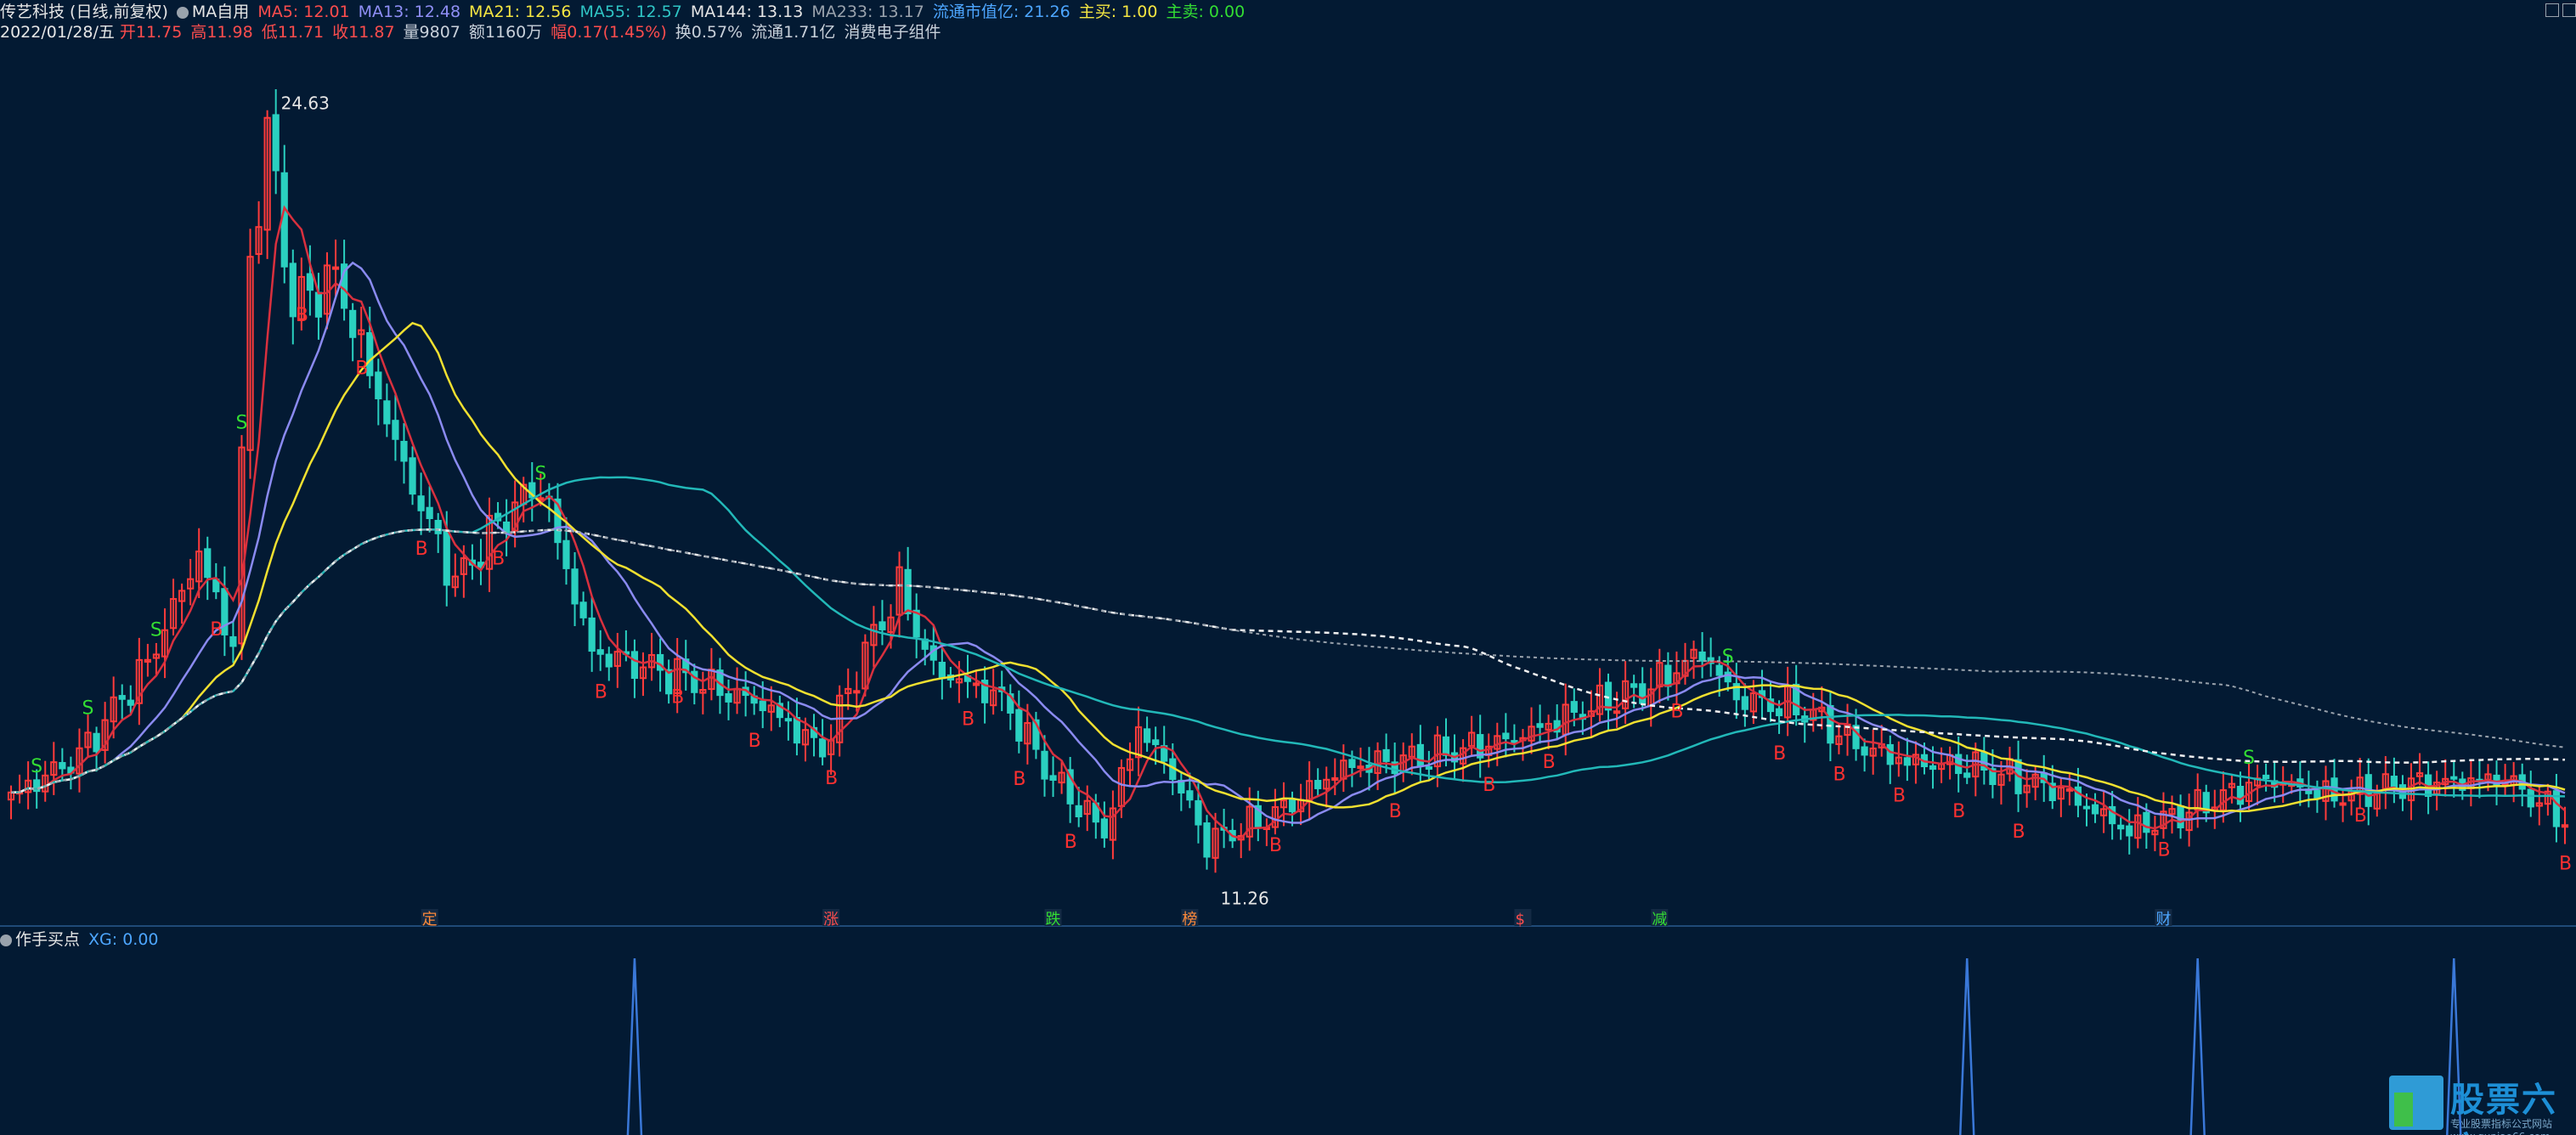 This screenshot has width=2576, height=1135. Describe the element at coordinates (123, 939) in the screenshot. I see `xg-value: XG: 0.00` at that location.